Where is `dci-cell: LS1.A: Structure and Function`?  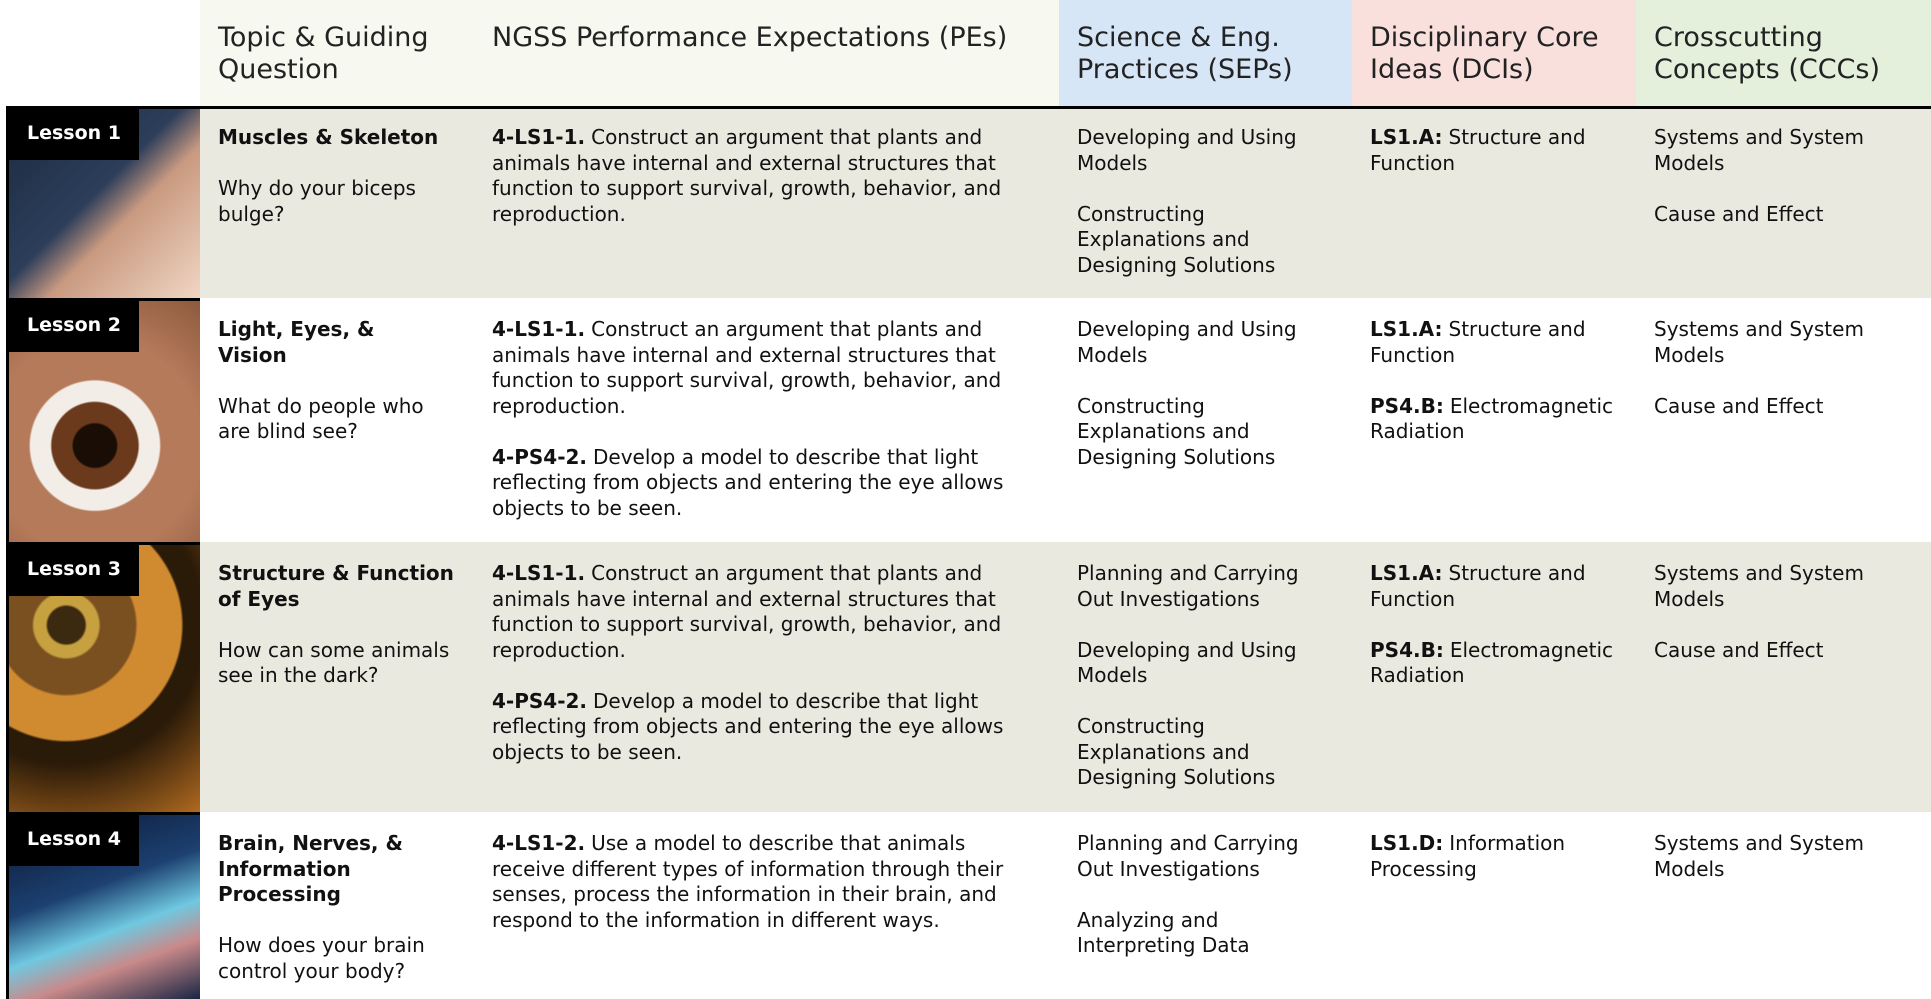 dci-cell: LS1.A: Structure and Function is located at coordinates (1494, 202).